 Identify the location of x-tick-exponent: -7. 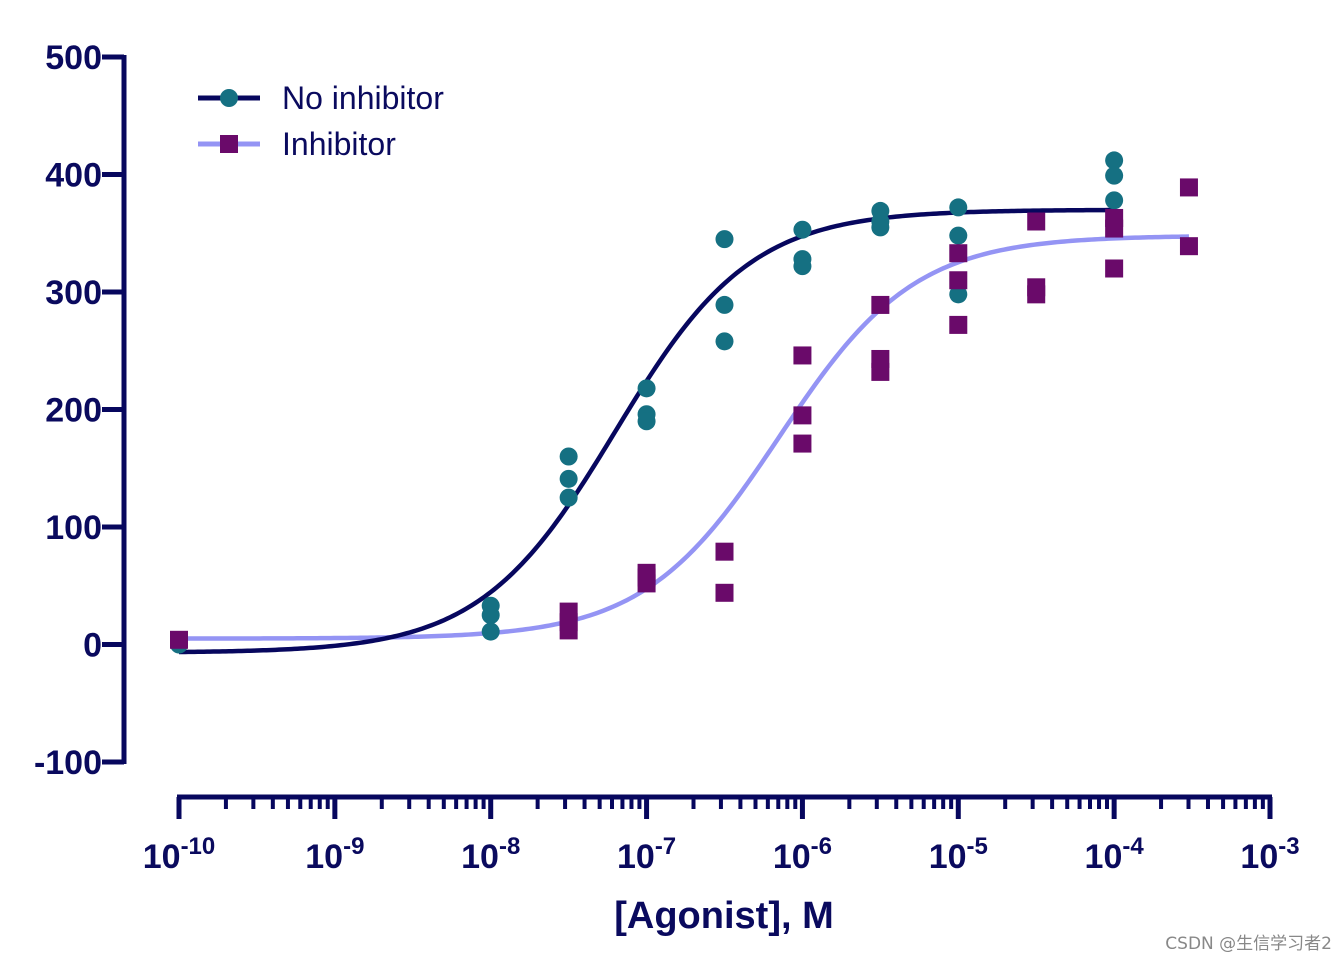
(665, 846).